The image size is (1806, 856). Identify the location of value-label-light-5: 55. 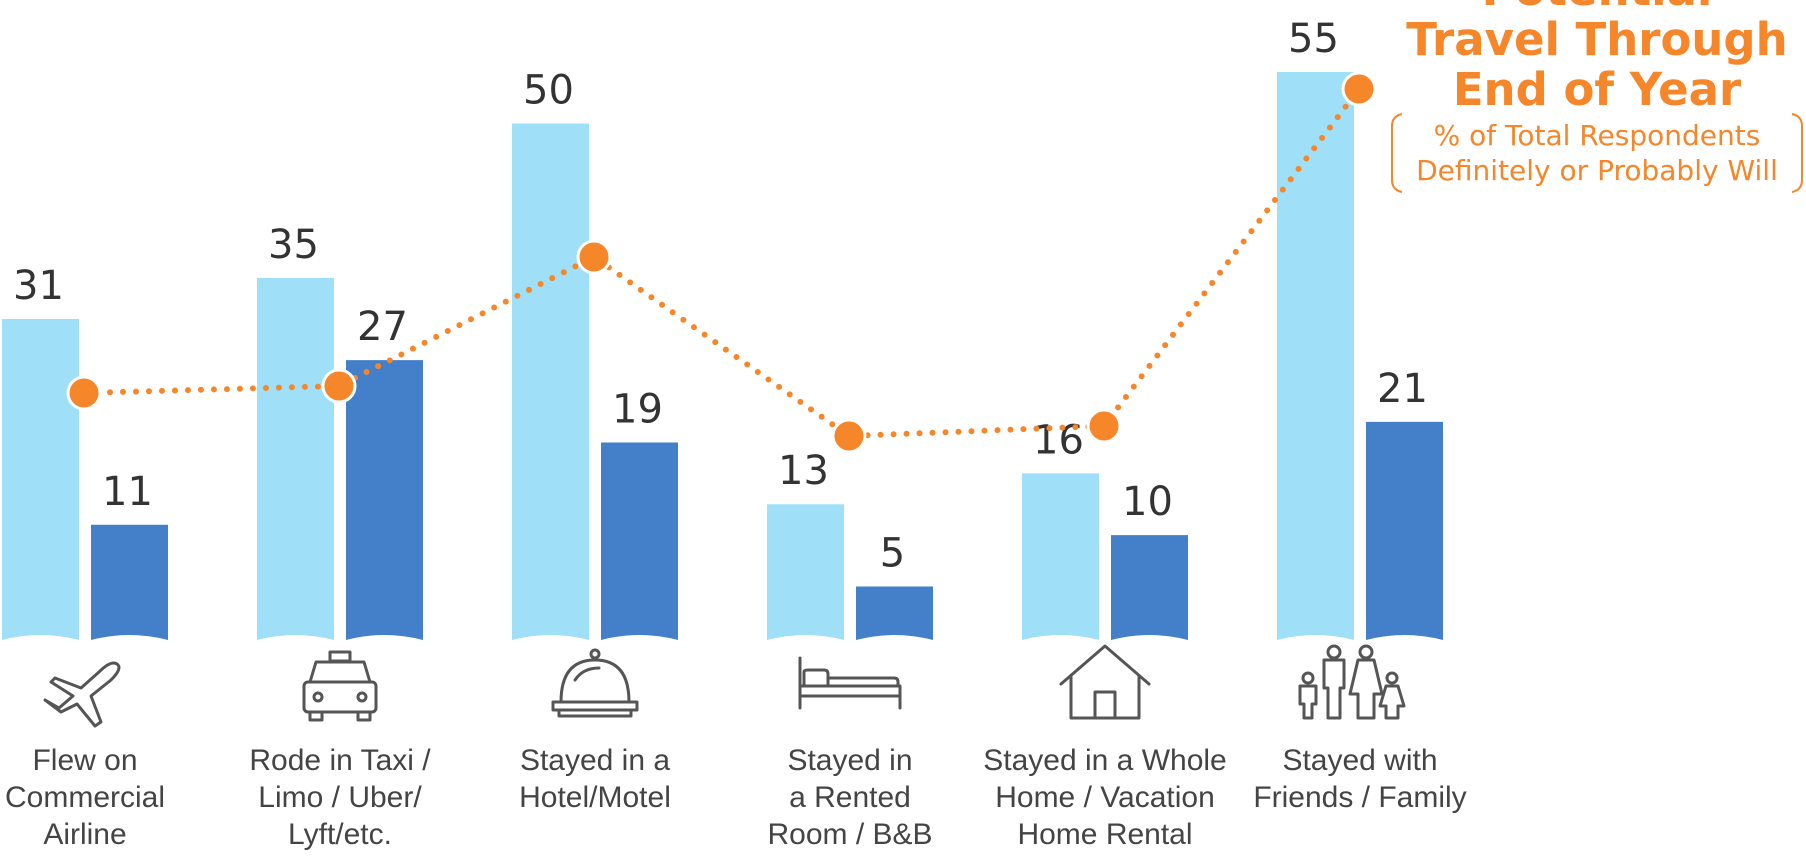
(1313, 39).